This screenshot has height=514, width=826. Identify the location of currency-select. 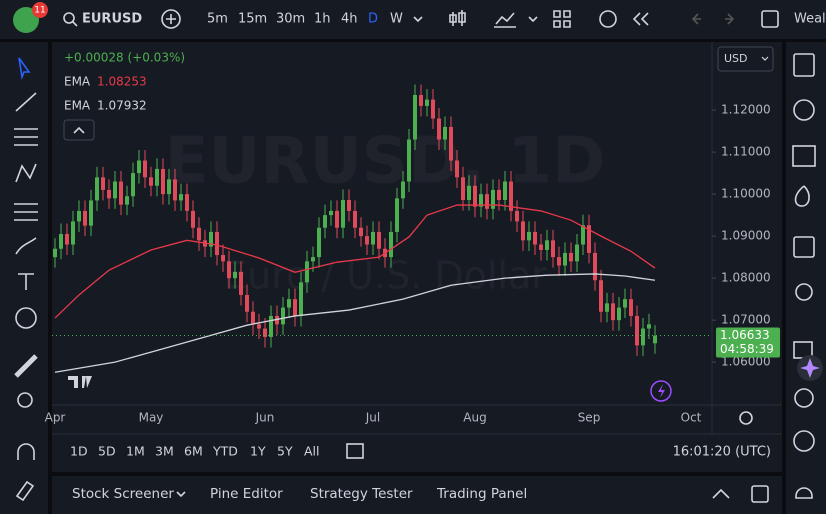
(745, 59).